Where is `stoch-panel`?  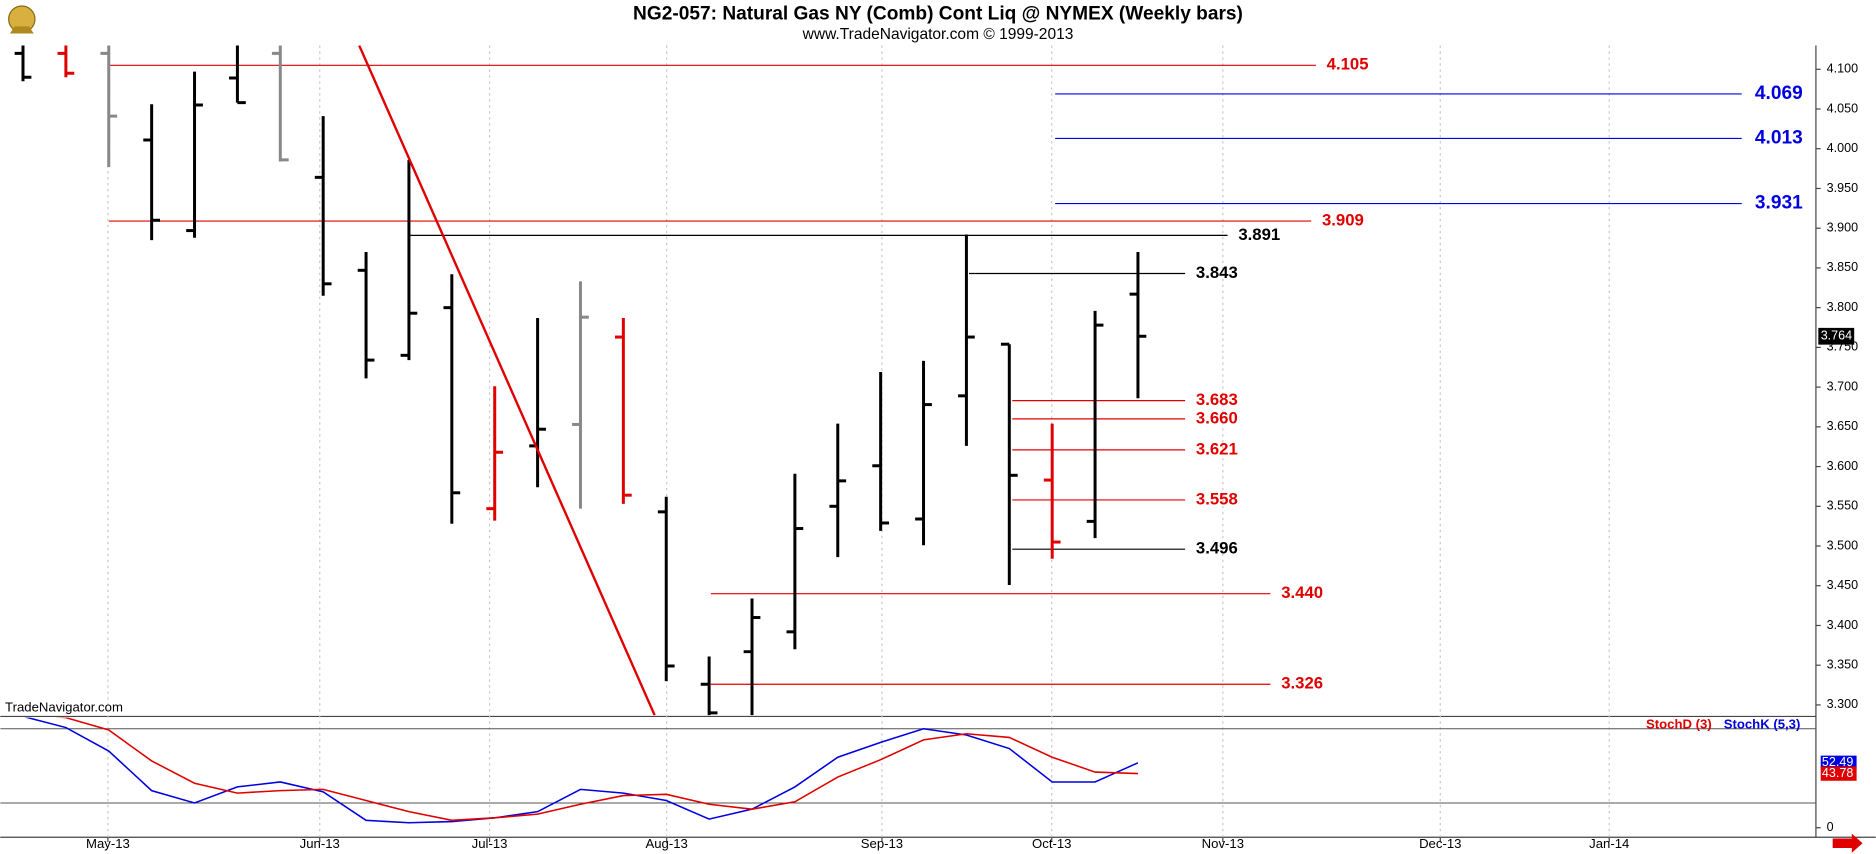 stoch-panel is located at coordinates (908, 770).